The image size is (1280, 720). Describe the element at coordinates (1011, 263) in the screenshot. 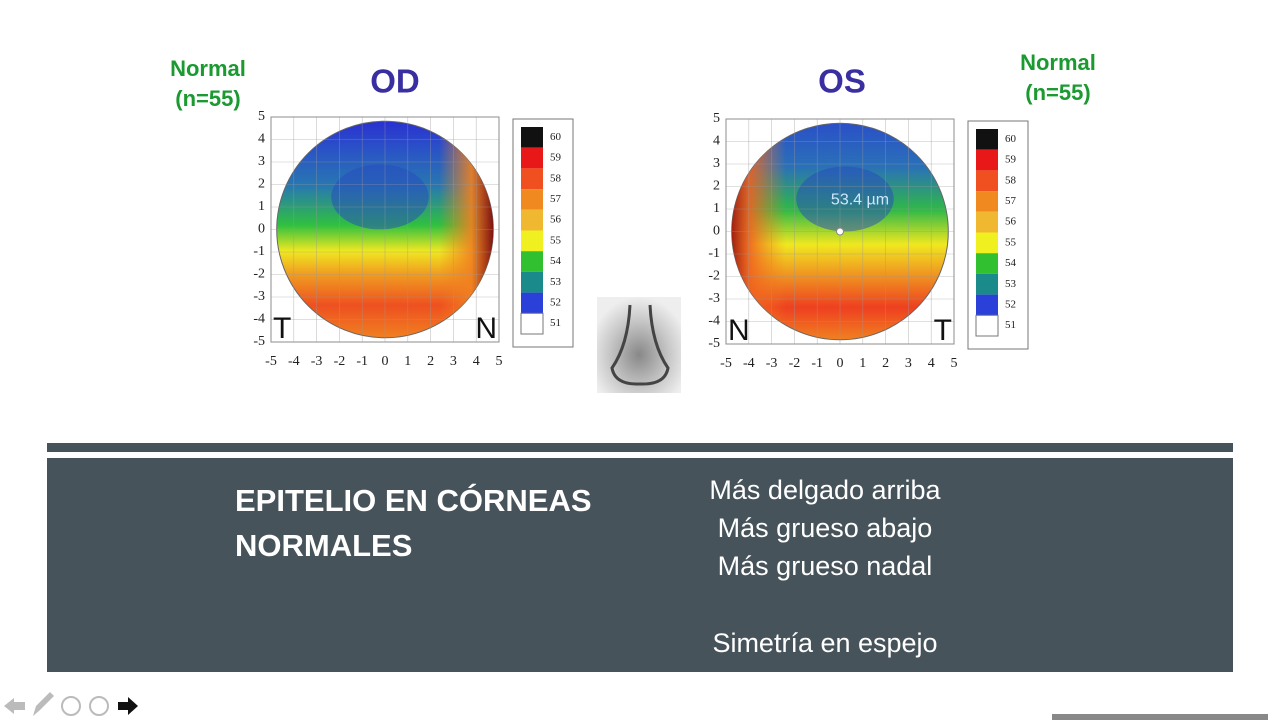

I see `scale-label: 54` at that location.